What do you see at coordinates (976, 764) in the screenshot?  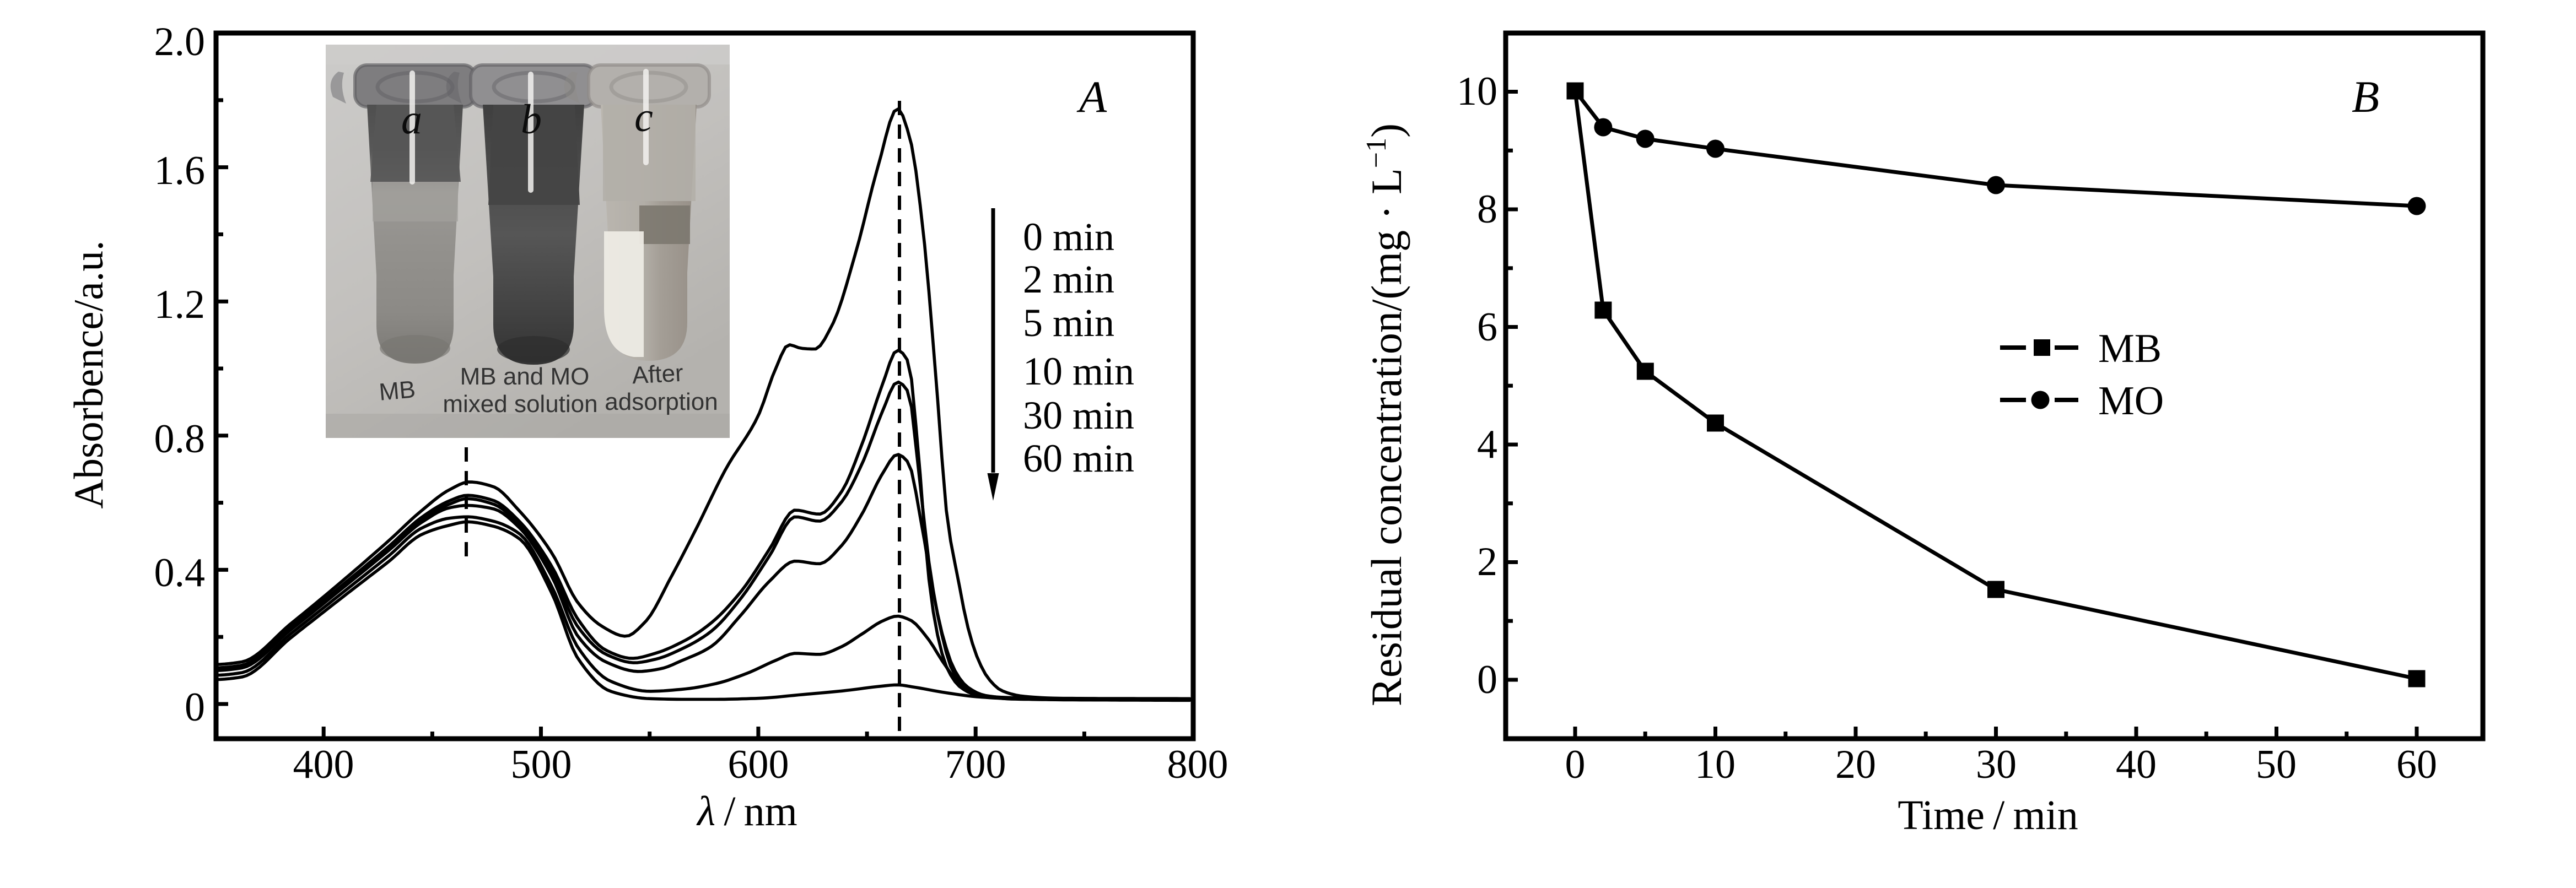 I see `svg-text: 700` at bounding box center [976, 764].